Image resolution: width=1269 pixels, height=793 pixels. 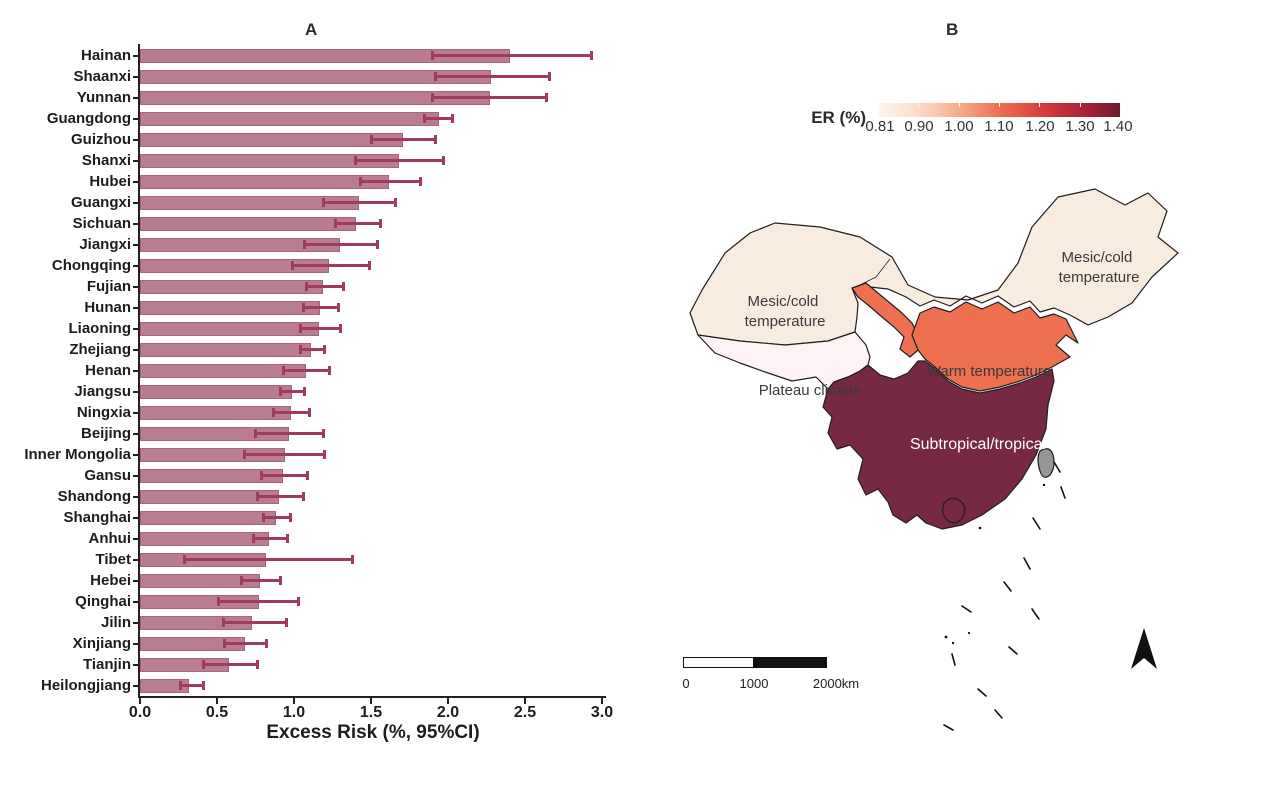 I want to click on bar-label: Ningxia, so click(x=103, y=412).